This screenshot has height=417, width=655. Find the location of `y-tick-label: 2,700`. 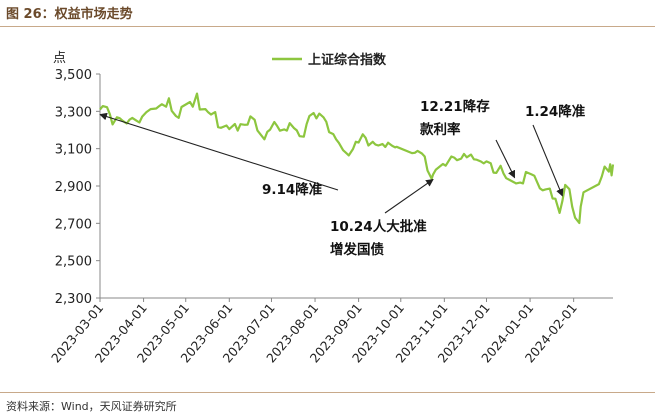

y-tick-label: 2,700 is located at coordinates (73, 224).